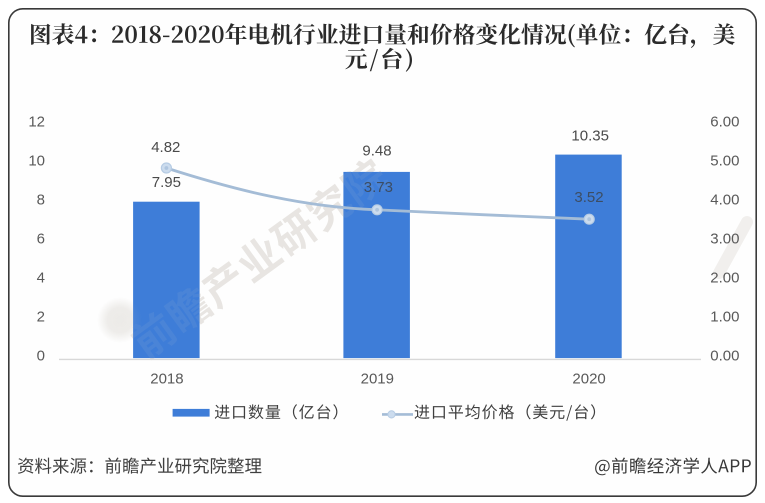 This screenshot has height=503, width=765. What do you see at coordinates (165, 147) in the screenshot?
I see `svg-text: 4.82` at bounding box center [165, 147].